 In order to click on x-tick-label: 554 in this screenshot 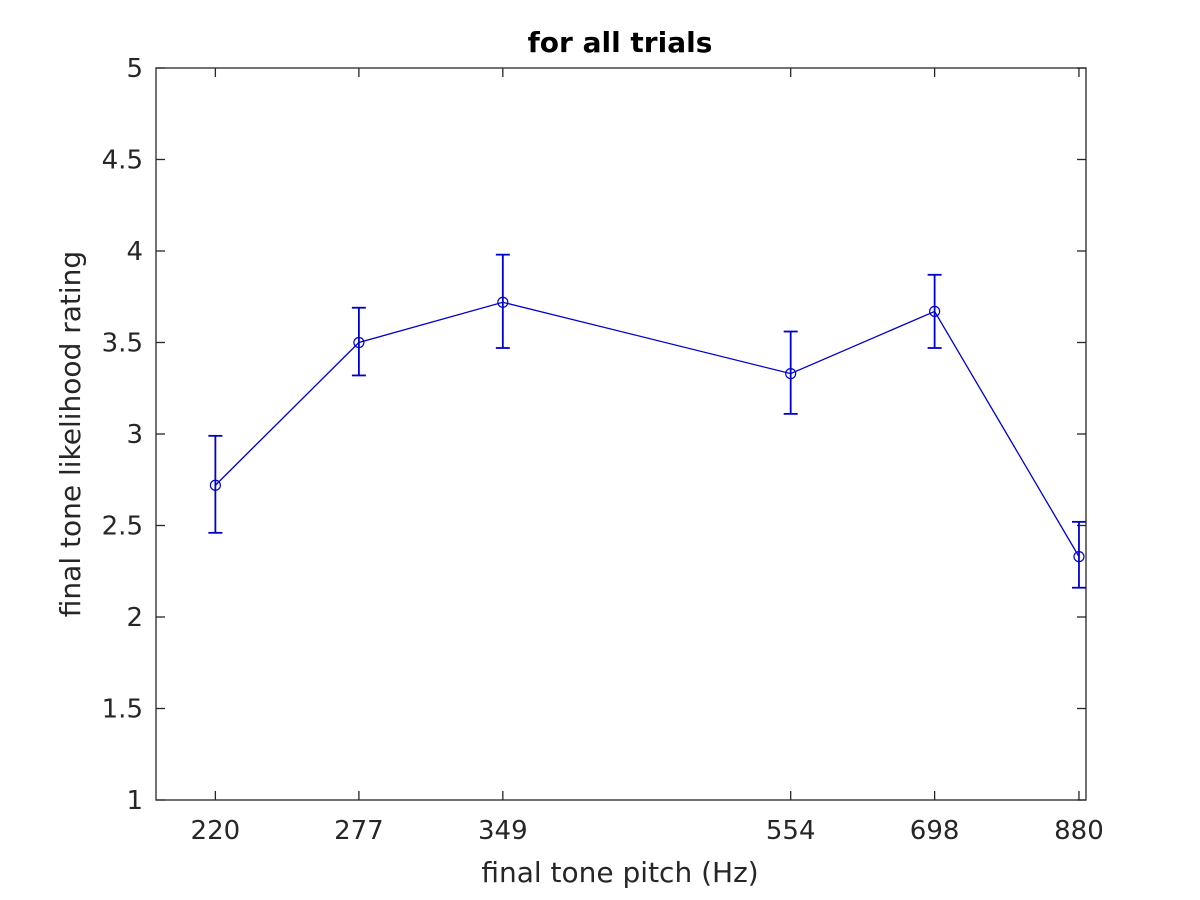, I will do `click(791, 831)`.